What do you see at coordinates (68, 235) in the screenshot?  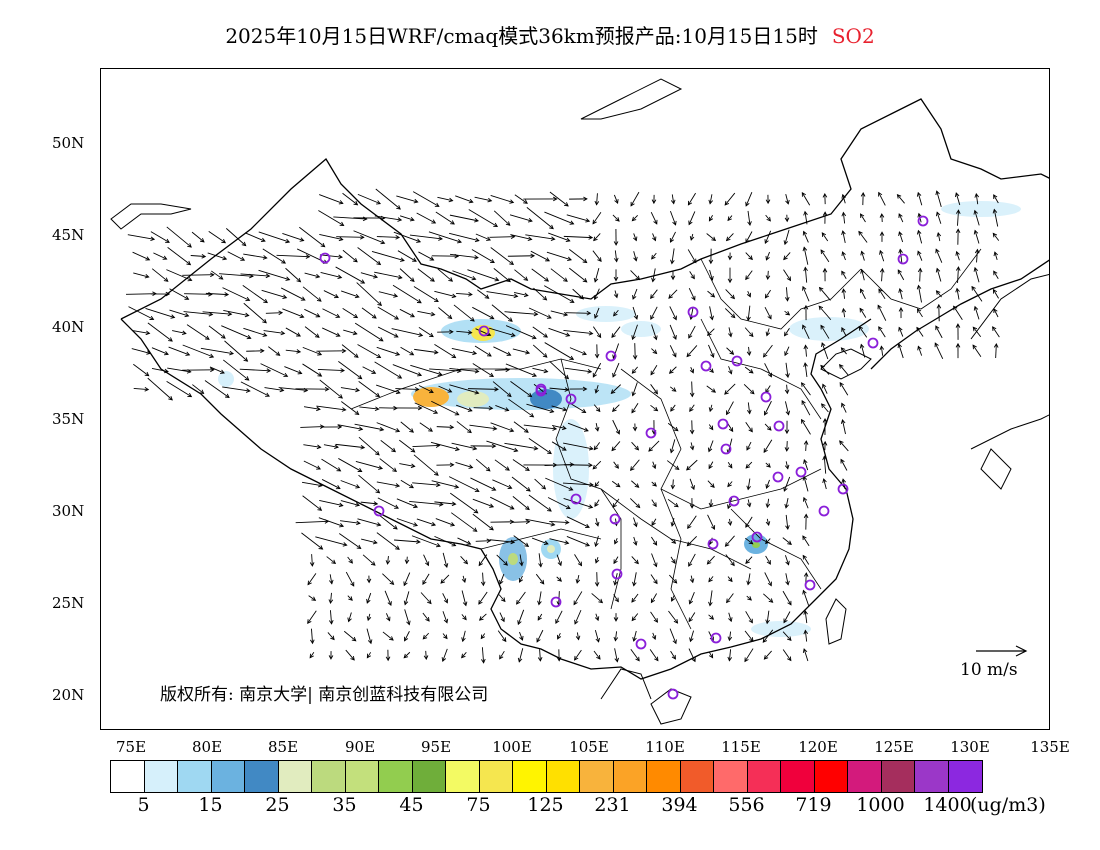 I see `lat-label-45: 45N` at bounding box center [68, 235].